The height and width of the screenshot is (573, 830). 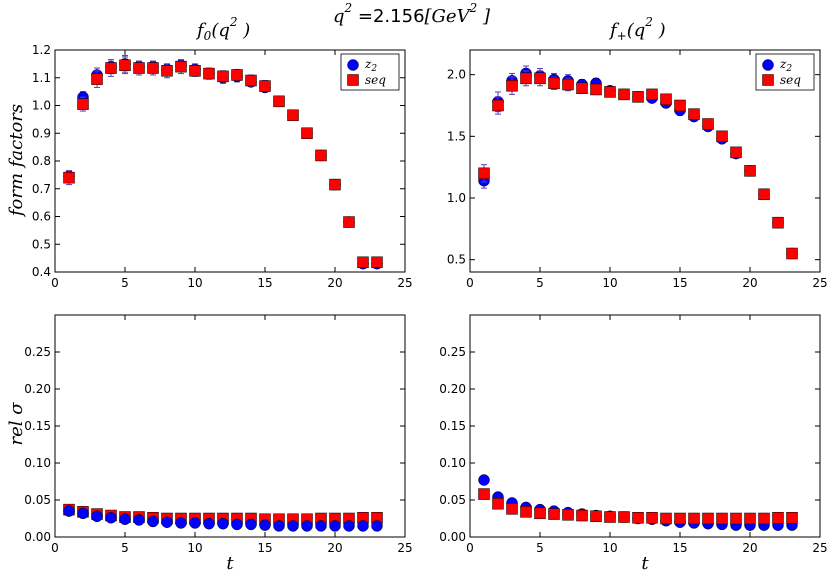 What do you see at coordinates (230, 563) in the screenshot?
I see `xlabel-t-left: t` at bounding box center [230, 563].